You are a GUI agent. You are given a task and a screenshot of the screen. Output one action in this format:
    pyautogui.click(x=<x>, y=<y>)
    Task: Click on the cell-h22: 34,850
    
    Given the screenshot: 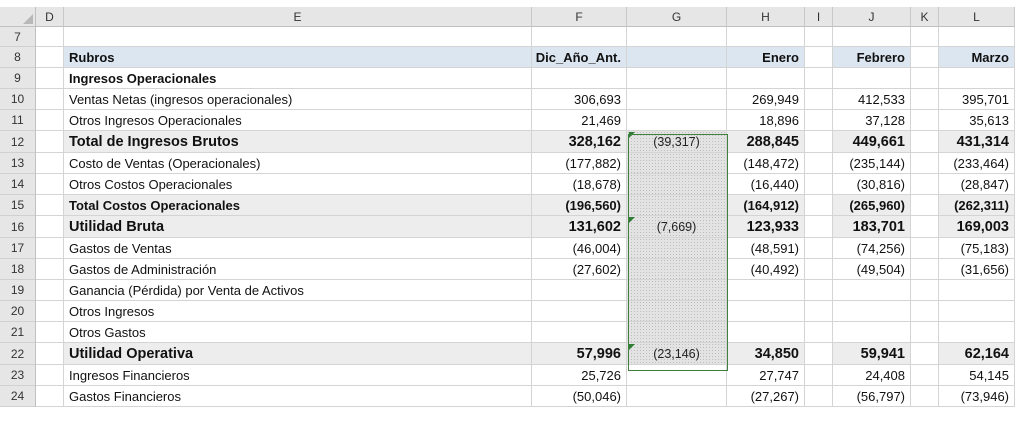 What is the action you would take?
    pyautogui.click(x=766, y=354)
    